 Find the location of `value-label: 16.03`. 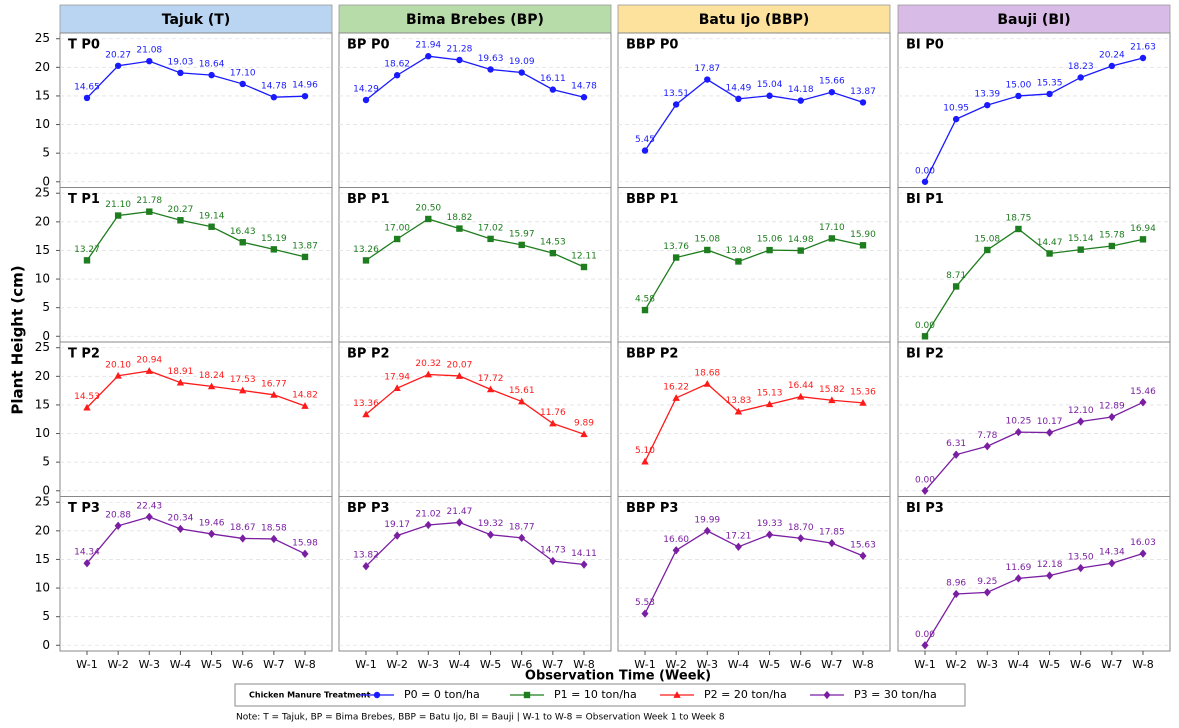

value-label: 16.03 is located at coordinates (1143, 543).